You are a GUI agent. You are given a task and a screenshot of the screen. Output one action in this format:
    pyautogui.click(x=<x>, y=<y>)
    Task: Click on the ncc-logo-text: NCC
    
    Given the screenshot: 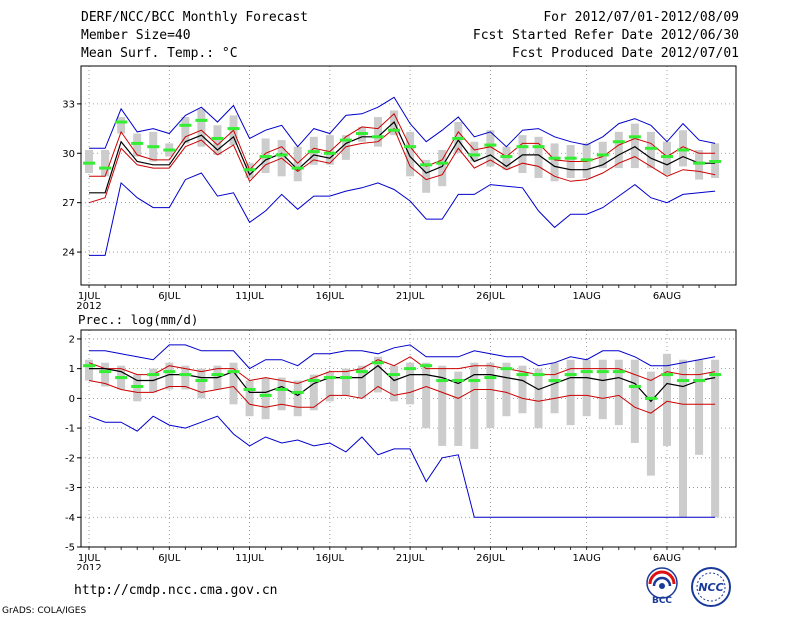 What is the action you would take?
    pyautogui.click(x=710, y=587)
    